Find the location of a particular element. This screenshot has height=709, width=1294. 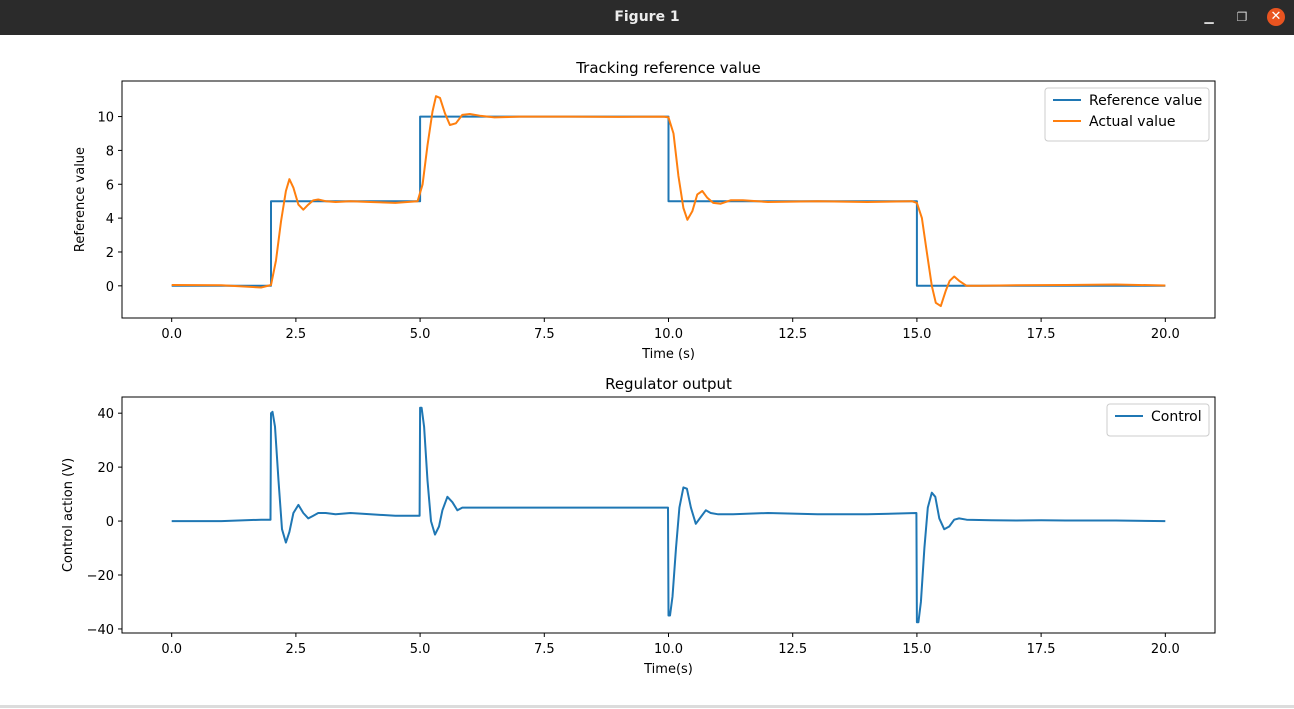

maximize-icon: ❐ is located at coordinates (1242, 17).